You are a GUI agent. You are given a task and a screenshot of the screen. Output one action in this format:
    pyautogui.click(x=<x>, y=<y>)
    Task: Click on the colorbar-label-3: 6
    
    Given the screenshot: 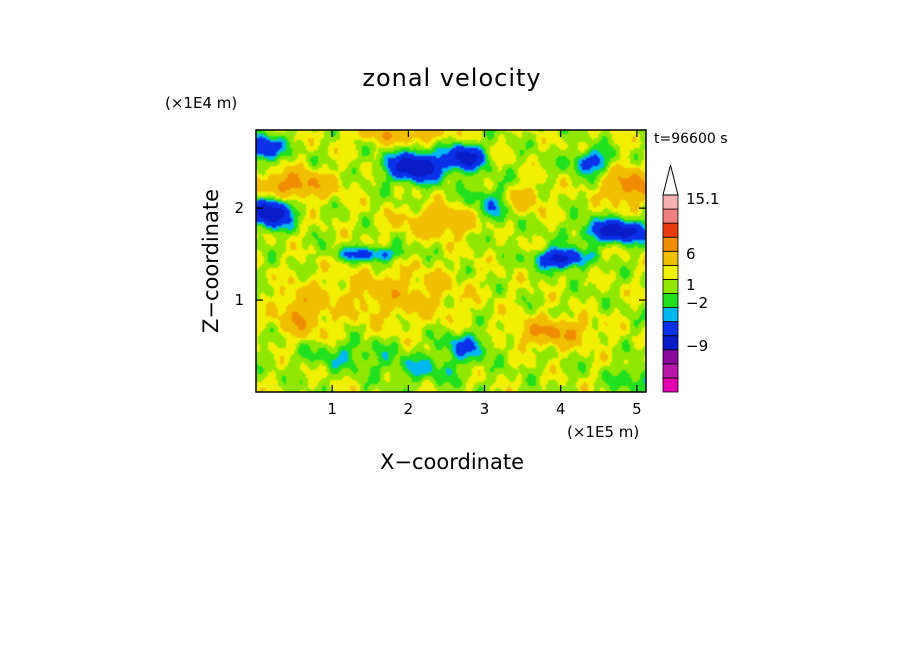 What is the action you would take?
    pyautogui.click(x=691, y=254)
    